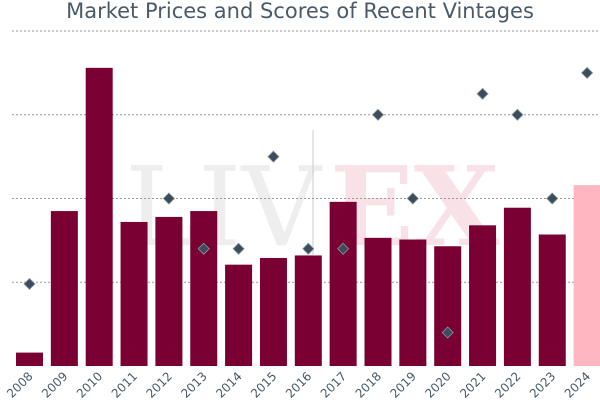 This screenshot has height=403, width=600. What do you see at coordinates (89, 384) in the screenshot?
I see `x-tick-label-2010: 2010` at bounding box center [89, 384].